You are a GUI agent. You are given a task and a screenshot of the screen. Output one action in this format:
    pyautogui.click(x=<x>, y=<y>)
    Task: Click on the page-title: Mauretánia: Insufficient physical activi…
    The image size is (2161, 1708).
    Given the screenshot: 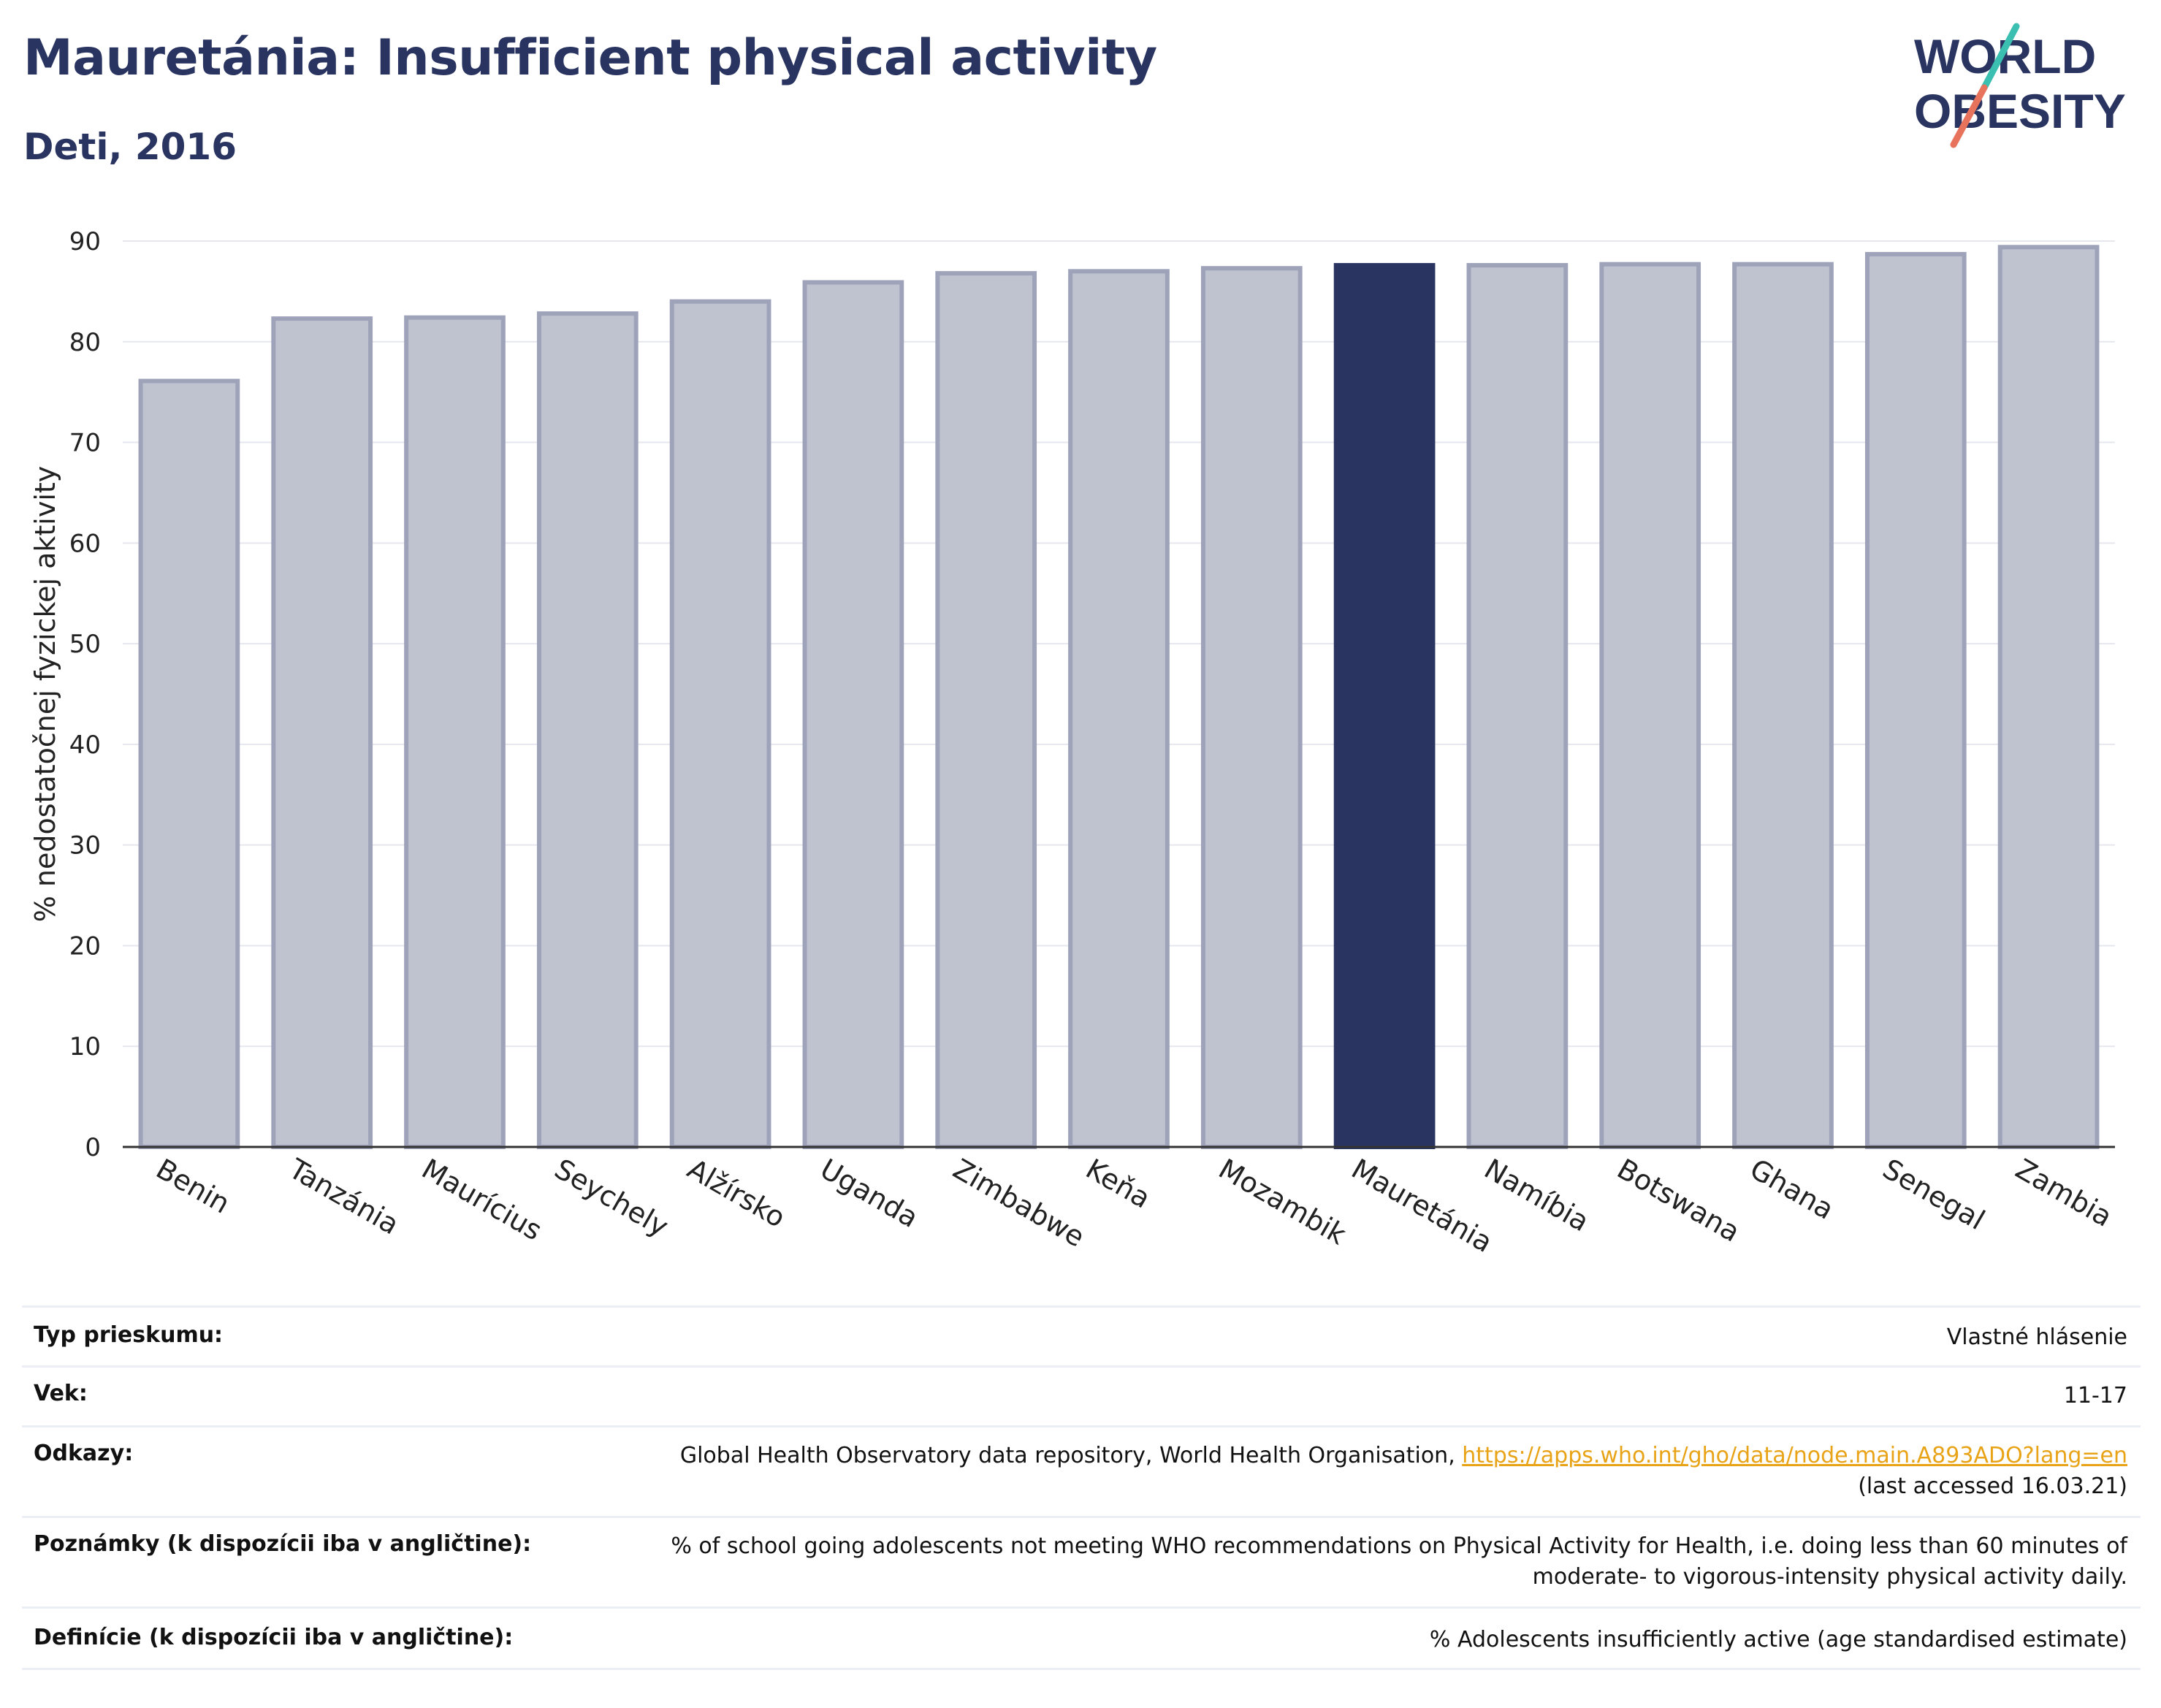 What is the action you would take?
    pyautogui.click(x=590, y=58)
    